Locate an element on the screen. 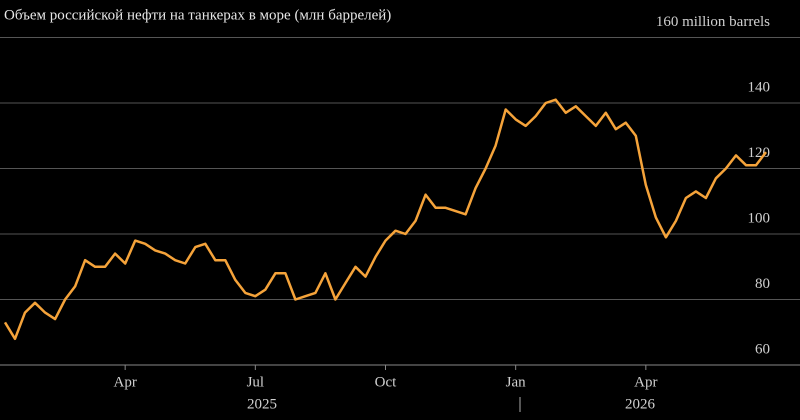 Image resolution: width=800 pixels, height=420 pixels. y-tick-label: 120 is located at coordinates (759, 153).